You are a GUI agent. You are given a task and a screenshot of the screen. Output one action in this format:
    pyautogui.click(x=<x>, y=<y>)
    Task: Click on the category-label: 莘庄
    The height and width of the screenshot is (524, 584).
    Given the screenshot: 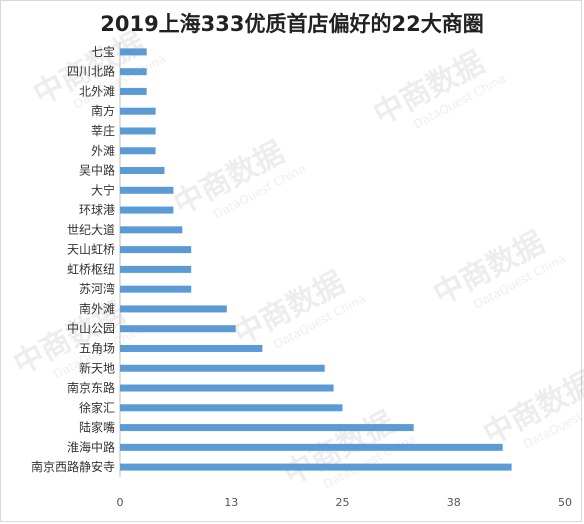 What is the action you would take?
    pyautogui.click(x=103, y=130)
    